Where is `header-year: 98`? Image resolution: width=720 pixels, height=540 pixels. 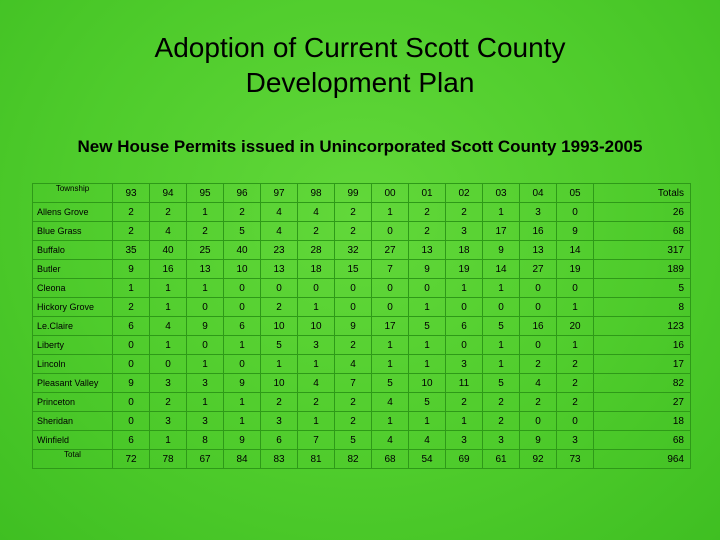
header-year: 98 is located at coordinates (316, 193).